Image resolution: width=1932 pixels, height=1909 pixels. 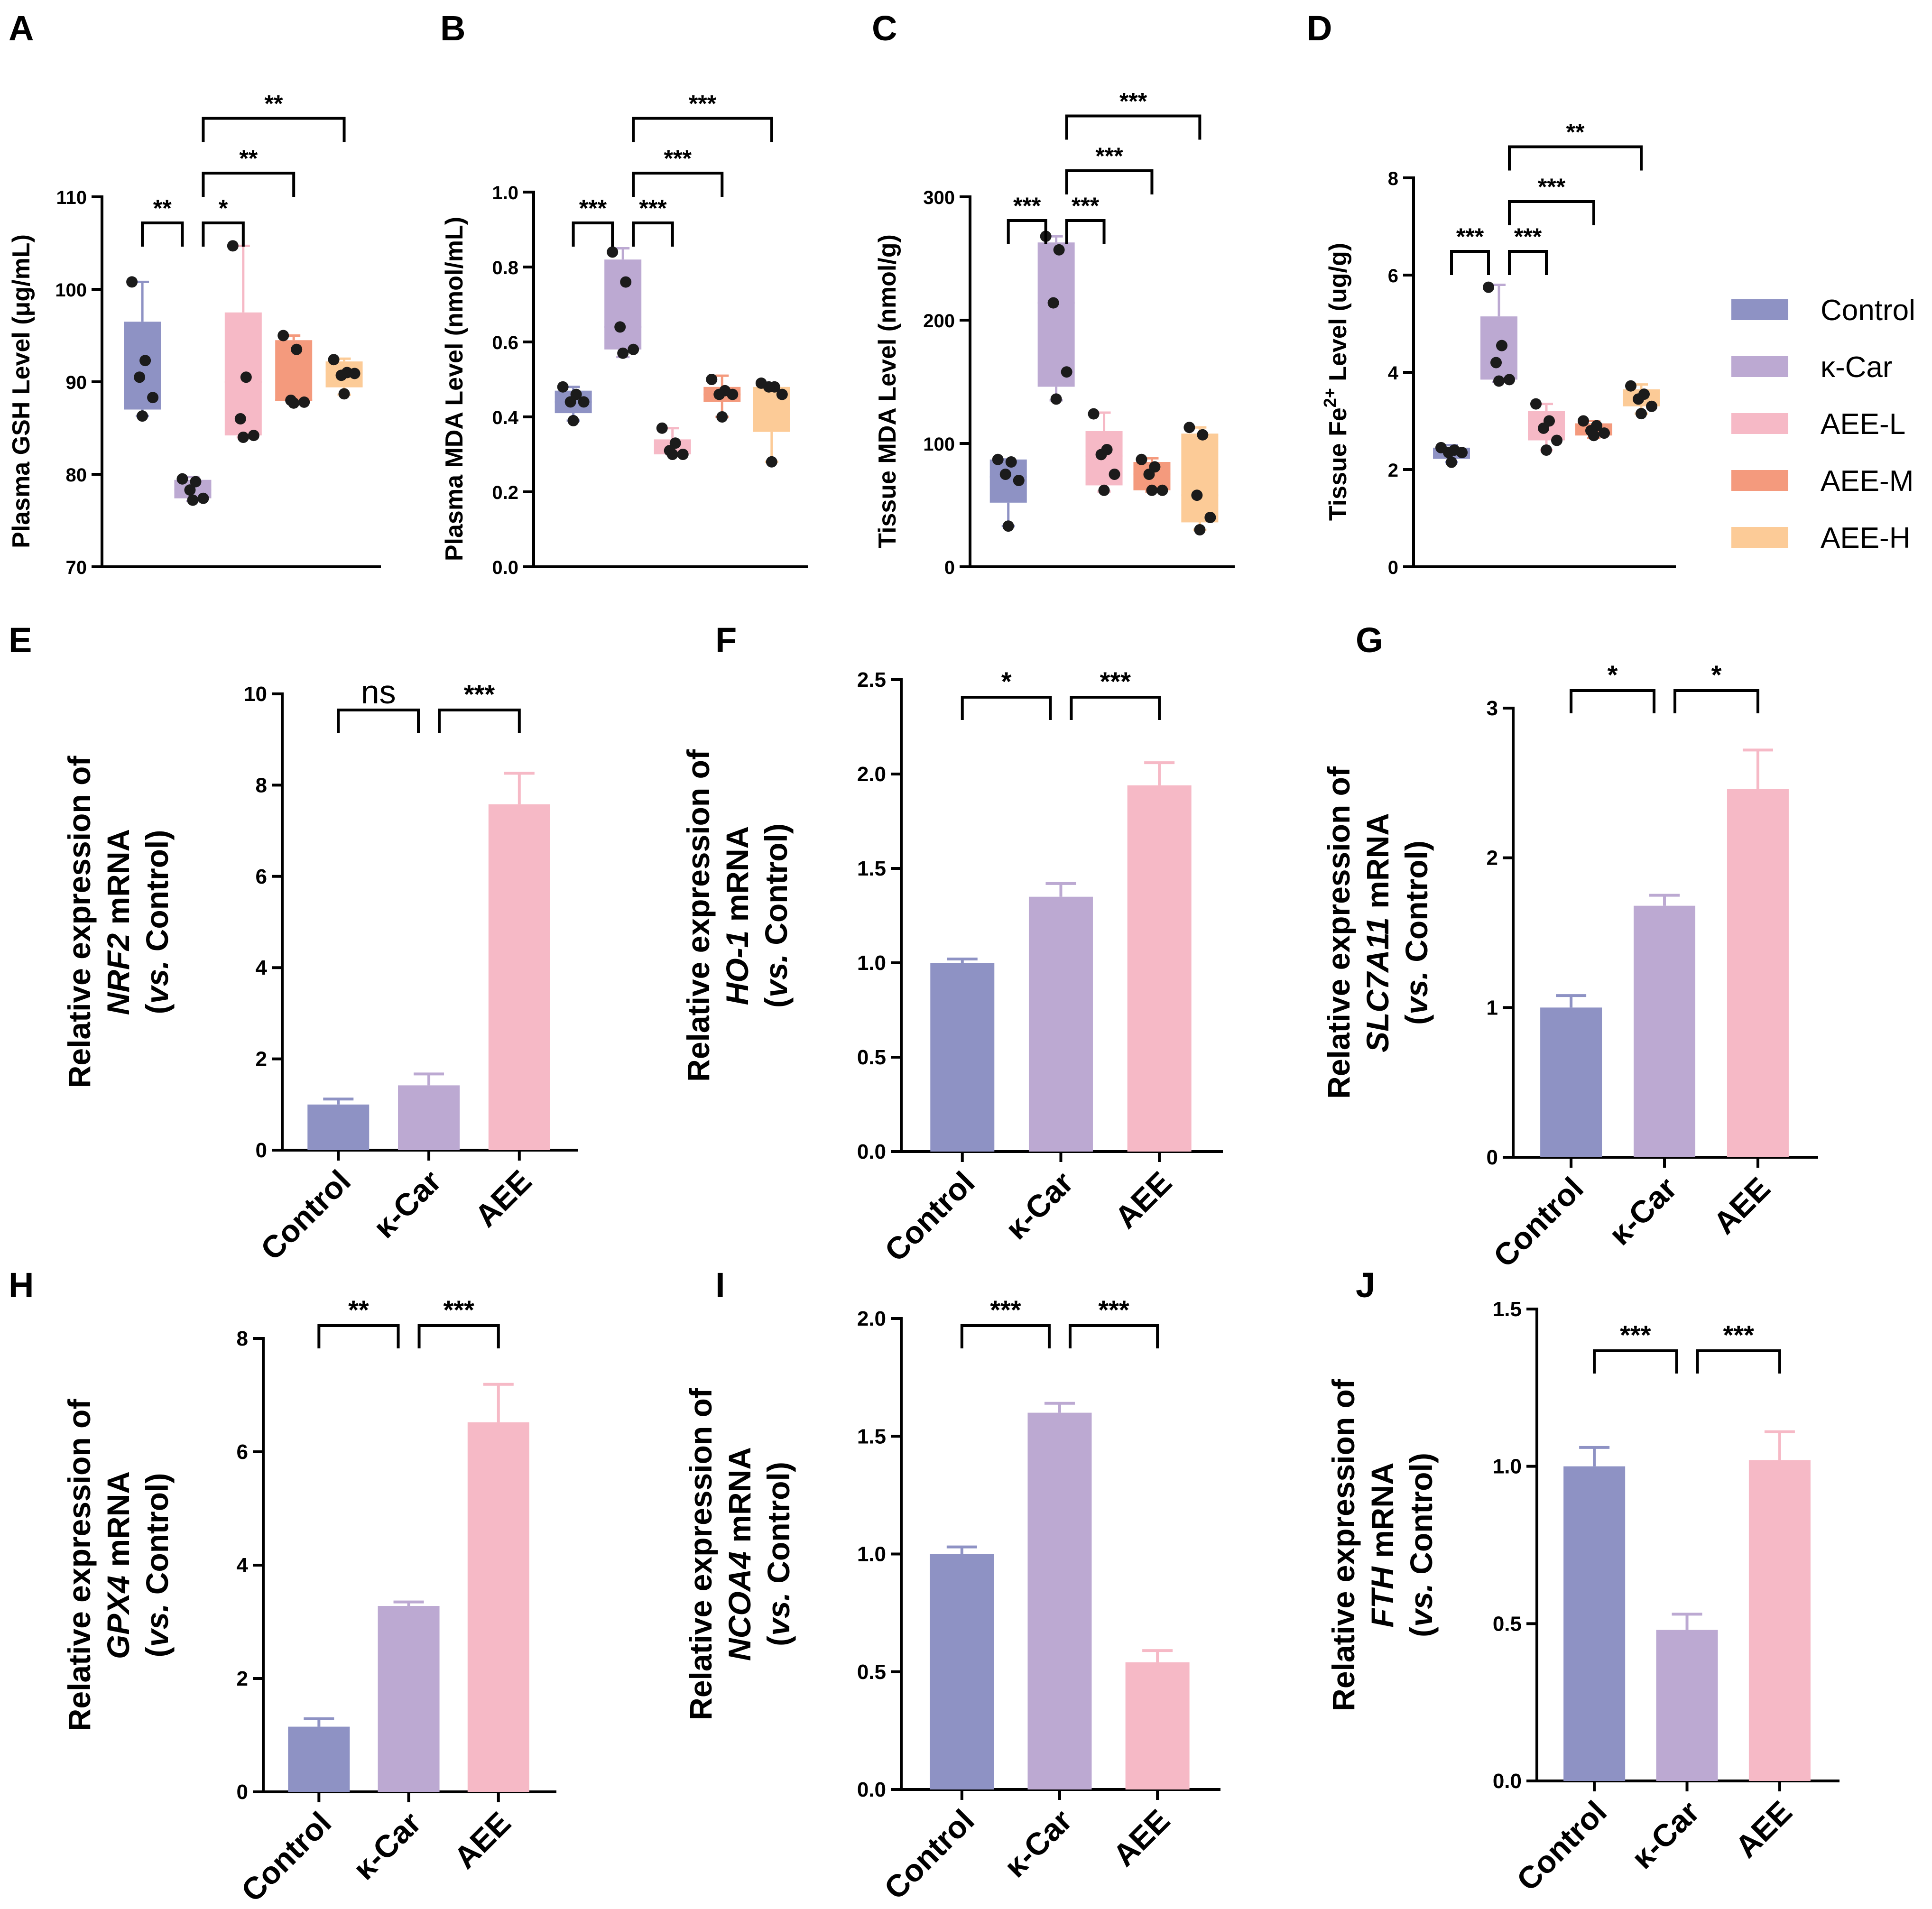 I want to click on box-body, so click(x=623, y=304).